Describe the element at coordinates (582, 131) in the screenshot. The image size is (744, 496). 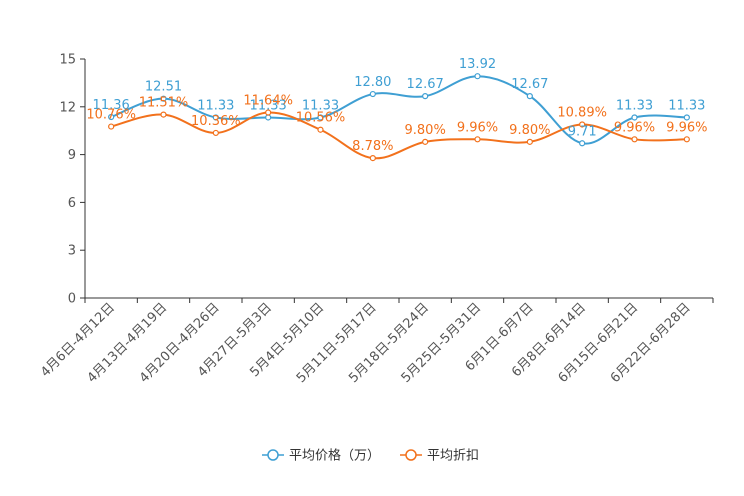
I see `data-label: 9.71` at that location.